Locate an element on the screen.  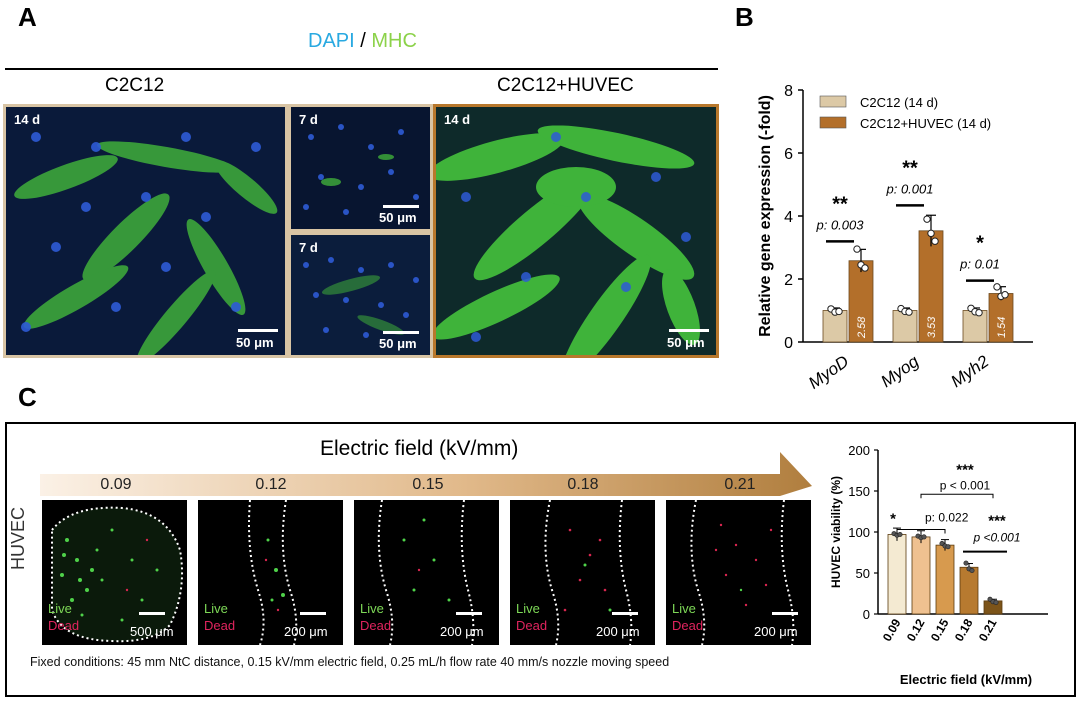
y-tick-label: 100 is located at coordinates (859, 532).